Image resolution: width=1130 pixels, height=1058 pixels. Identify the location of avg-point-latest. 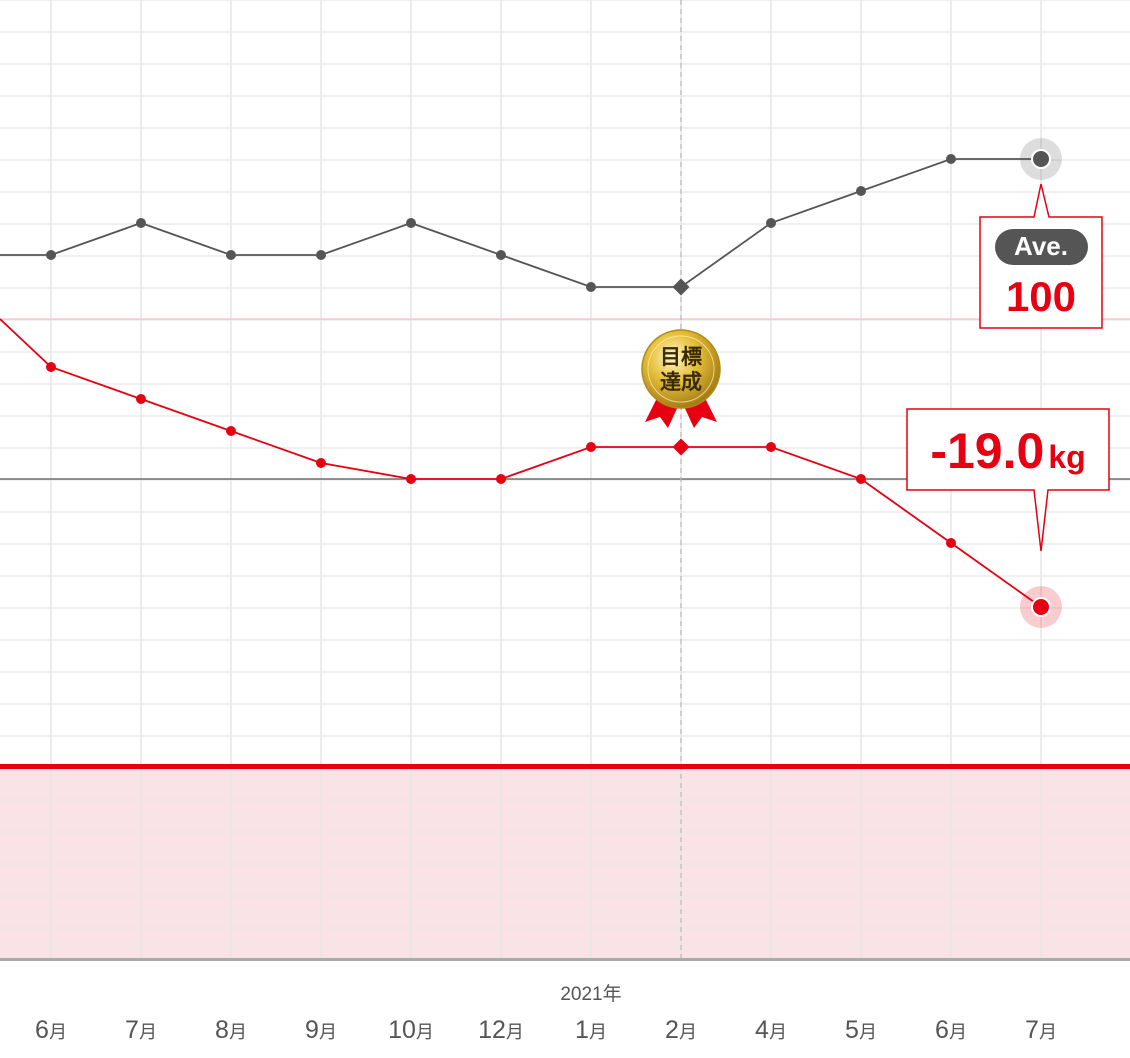
(1041, 159).